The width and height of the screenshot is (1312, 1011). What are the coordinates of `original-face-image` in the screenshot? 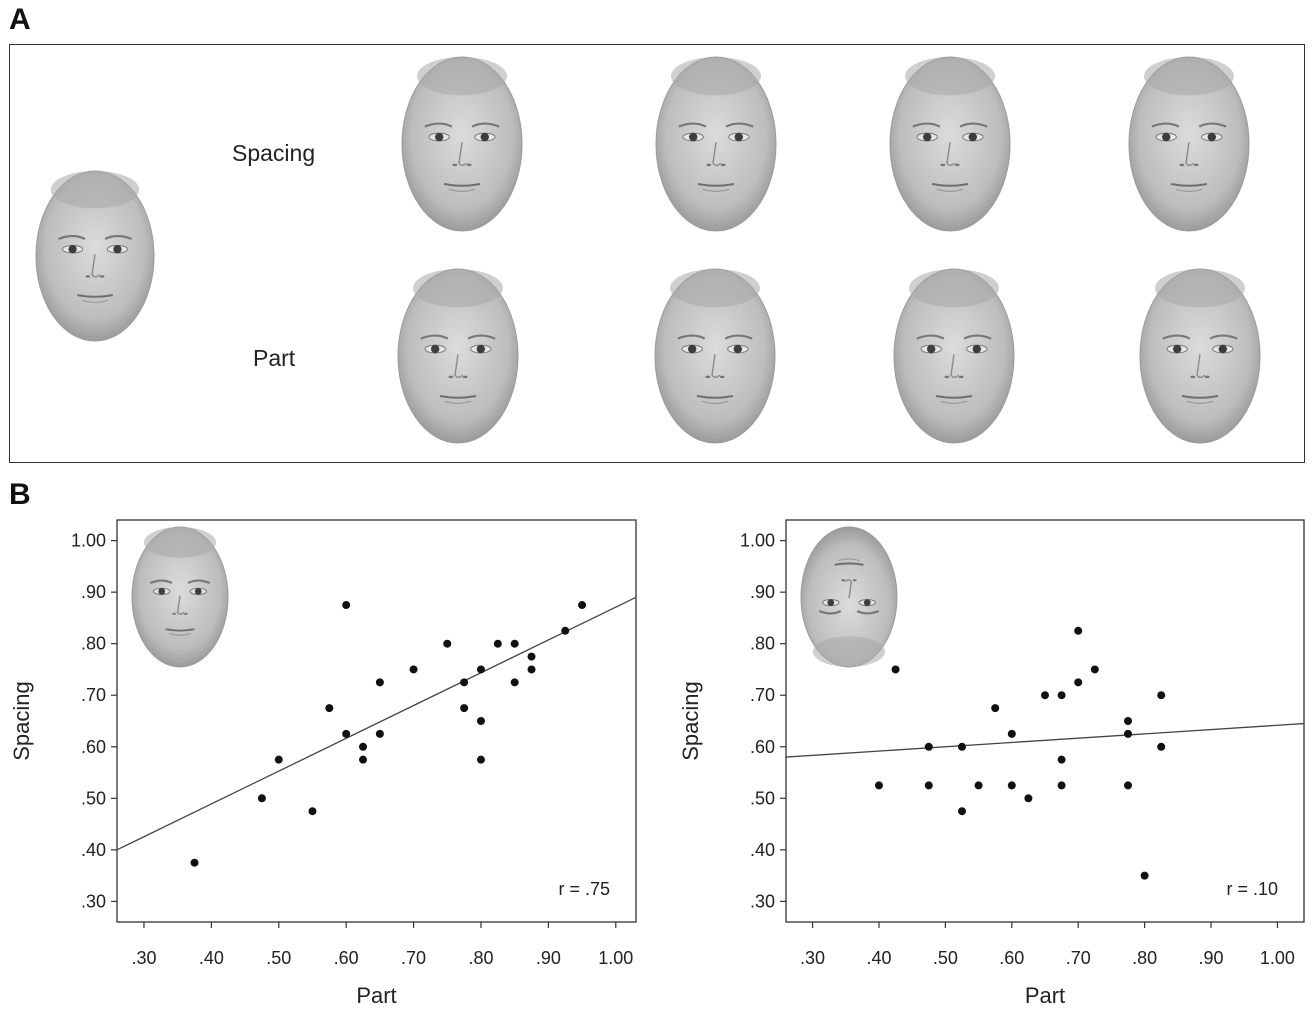 It's located at (95, 256).